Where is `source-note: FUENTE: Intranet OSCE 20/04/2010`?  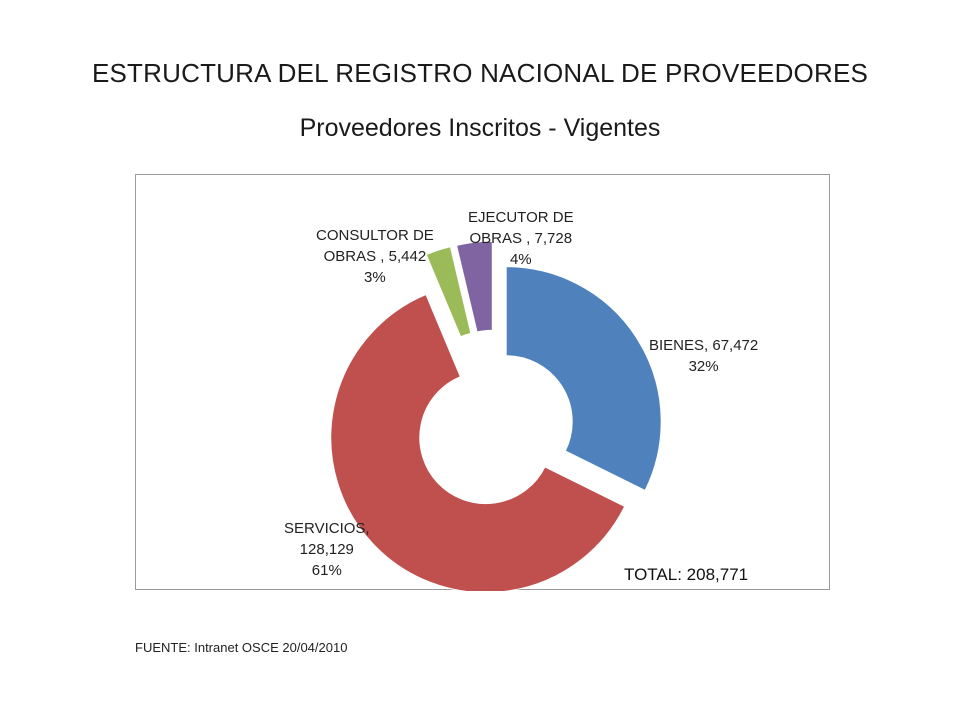
source-note: FUENTE: Intranet OSCE 20/04/2010 is located at coordinates (241, 647).